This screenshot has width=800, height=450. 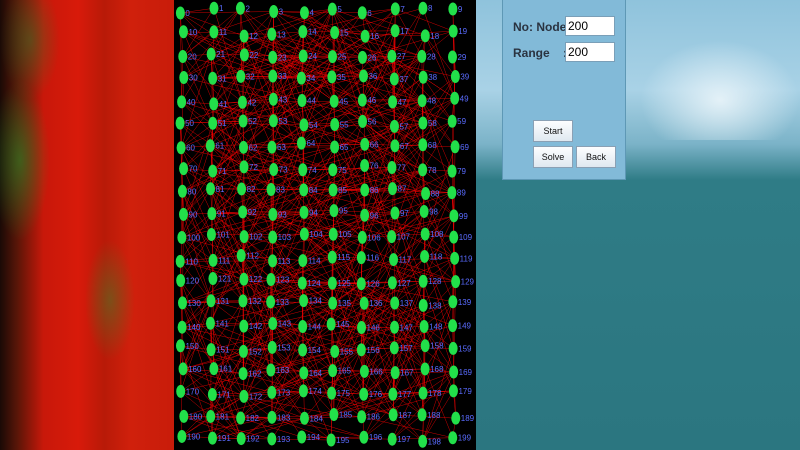 What do you see at coordinates (253, 36) in the screenshot?
I see `node-label: 12` at bounding box center [253, 36].